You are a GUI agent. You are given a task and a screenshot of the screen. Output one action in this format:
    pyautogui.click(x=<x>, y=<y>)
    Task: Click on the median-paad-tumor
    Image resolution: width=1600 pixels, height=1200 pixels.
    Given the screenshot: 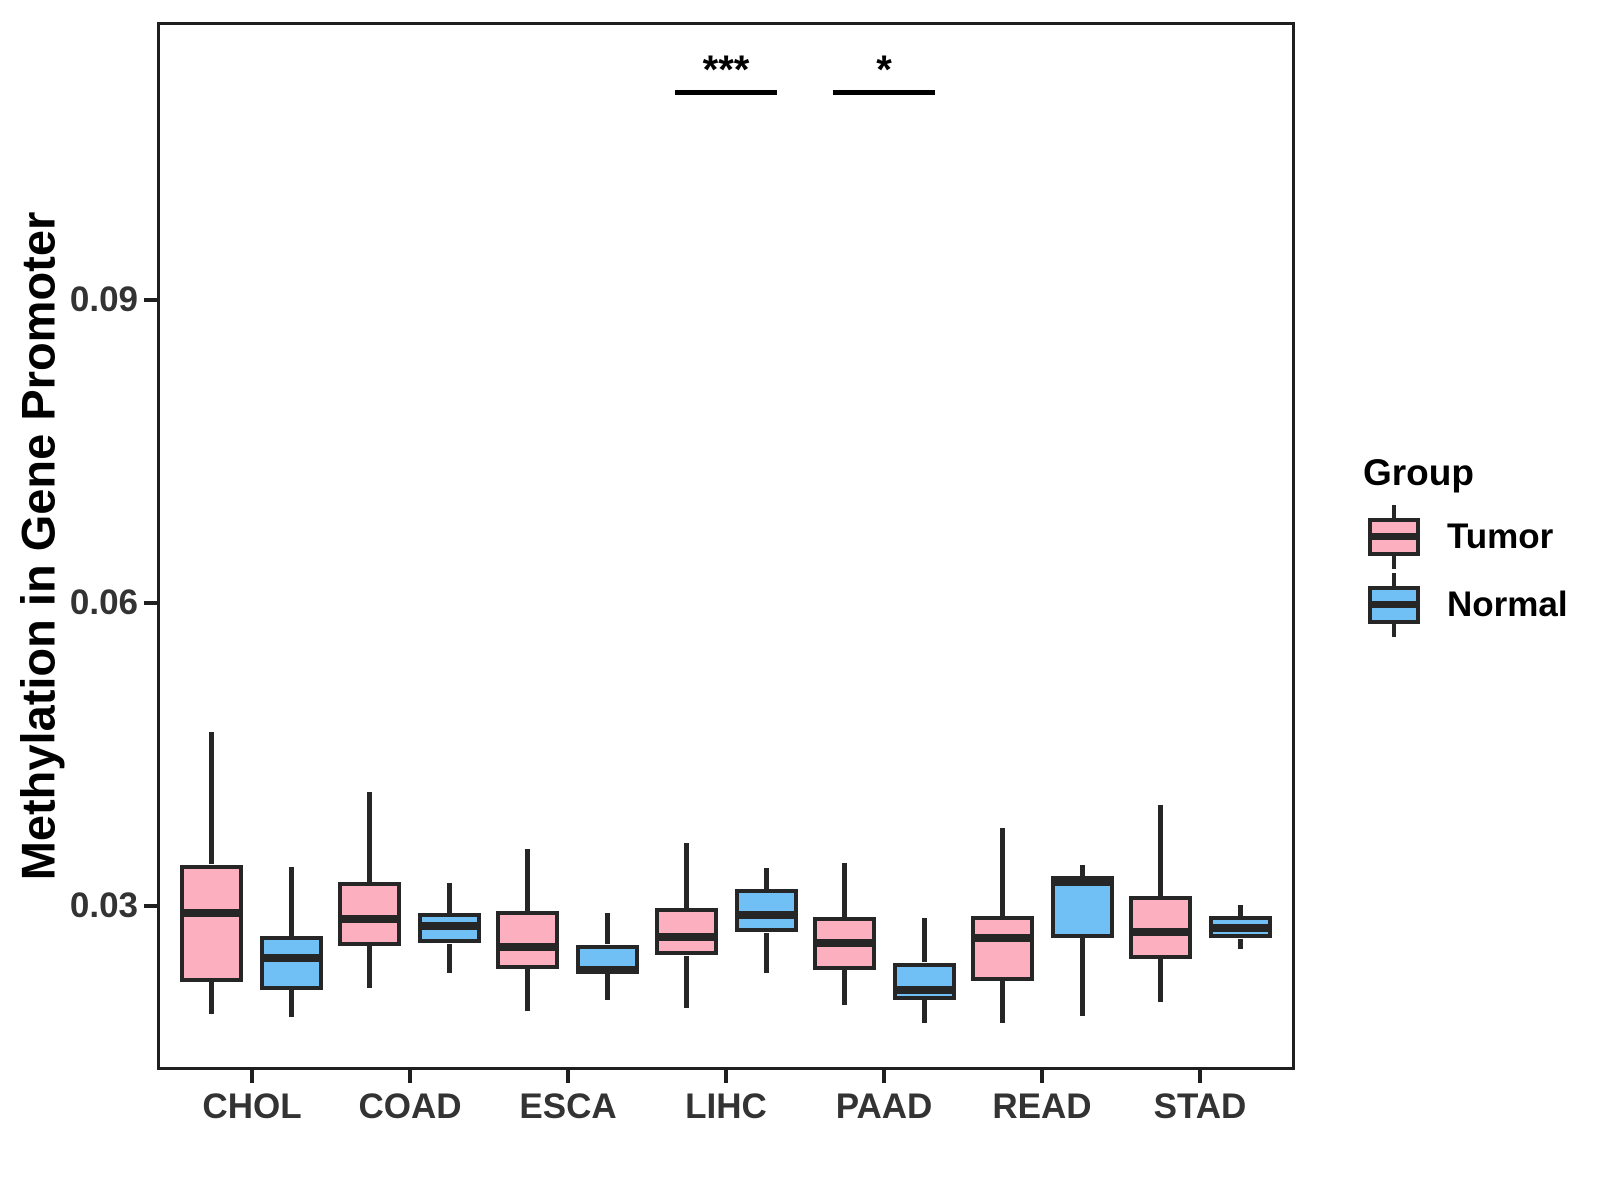 What is the action you would take?
    pyautogui.click(x=844, y=943)
    